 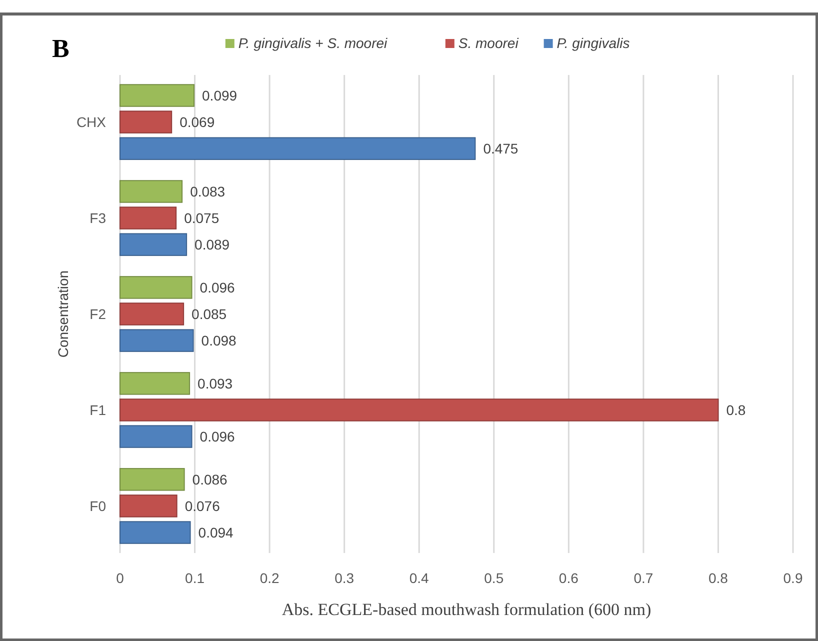 What do you see at coordinates (500, 148) in the screenshot?
I see `data-label: 0.475` at bounding box center [500, 148].